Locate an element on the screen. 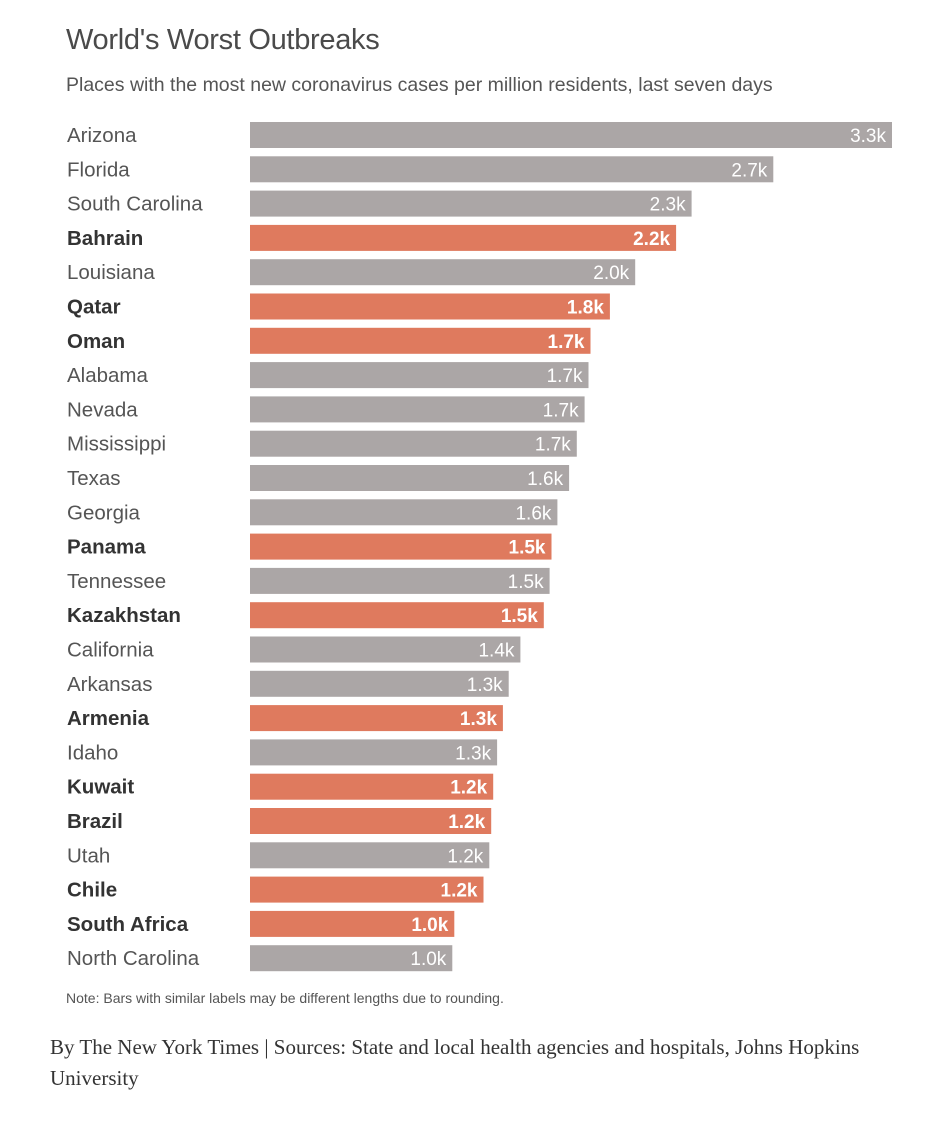 The height and width of the screenshot is (1122, 948). value-label-south-africa: 1.0k is located at coordinates (429, 925).